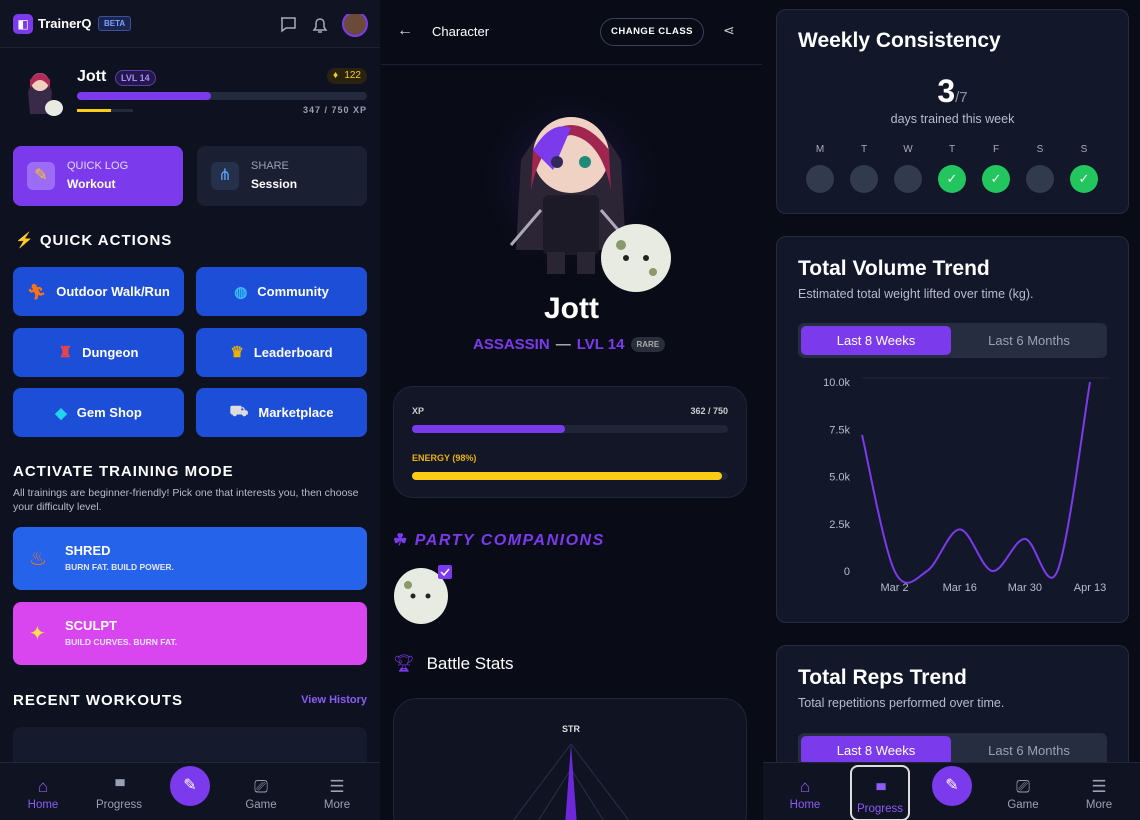  Describe the element at coordinates (709, 411) in the screenshot. I see `xp-value: 362 / 750` at that location.